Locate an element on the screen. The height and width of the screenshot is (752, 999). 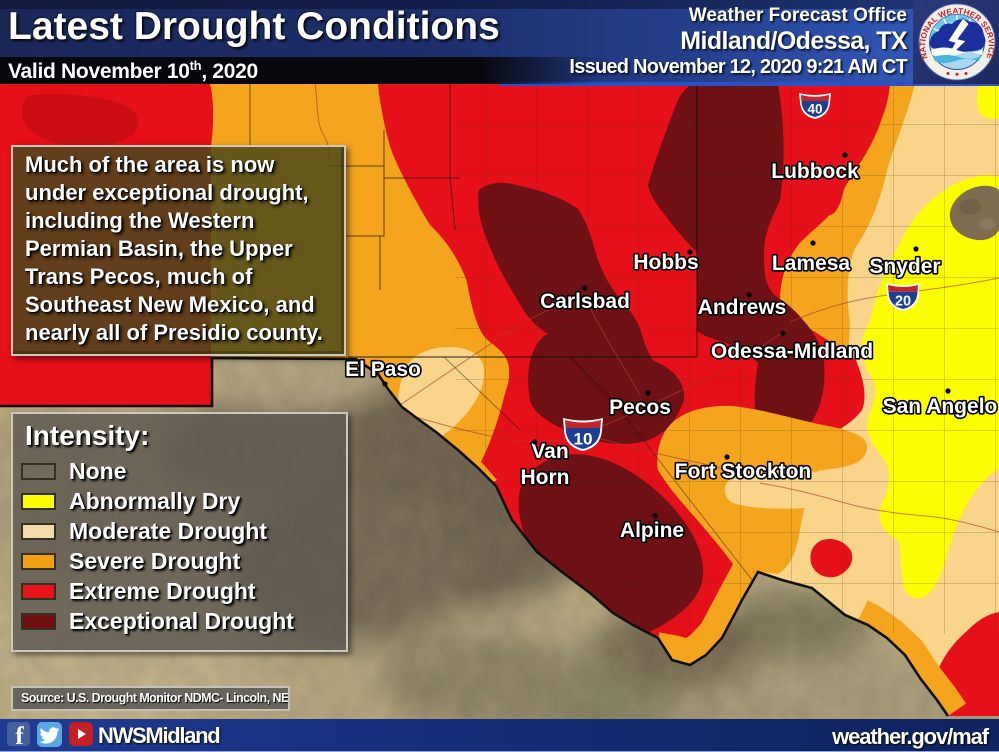
svg-text: Pecos is located at coordinates (640, 407).